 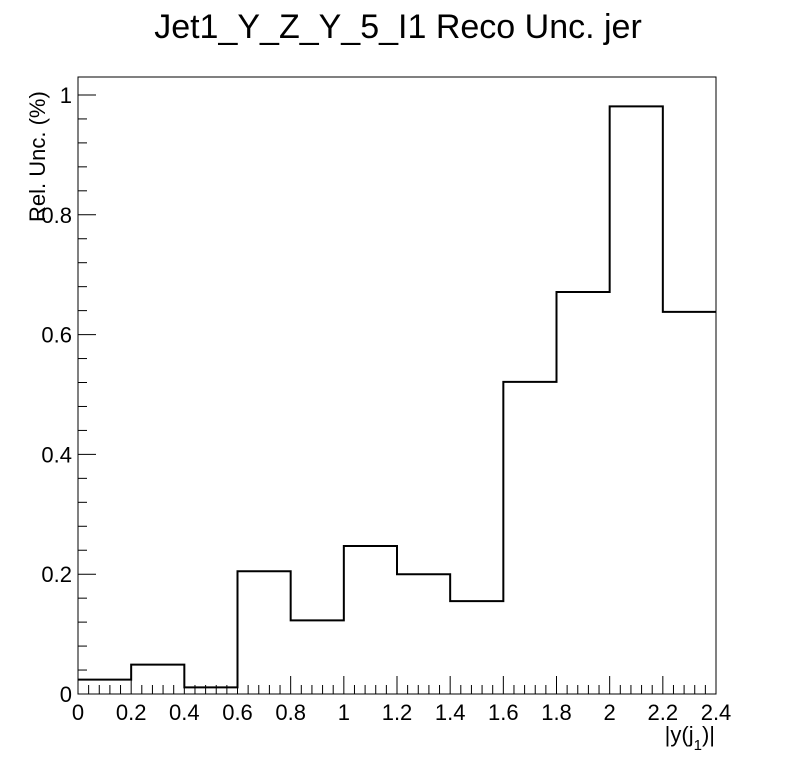 I want to click on x-tick-label: 0.6, so click(x=237, y=712).